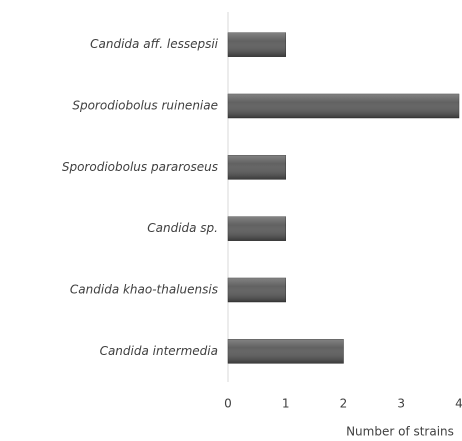 The width and height of the screenshot is (462, 441). I want to click on y-tick-label: Candida khao-thaluensis, so click(144, 290).